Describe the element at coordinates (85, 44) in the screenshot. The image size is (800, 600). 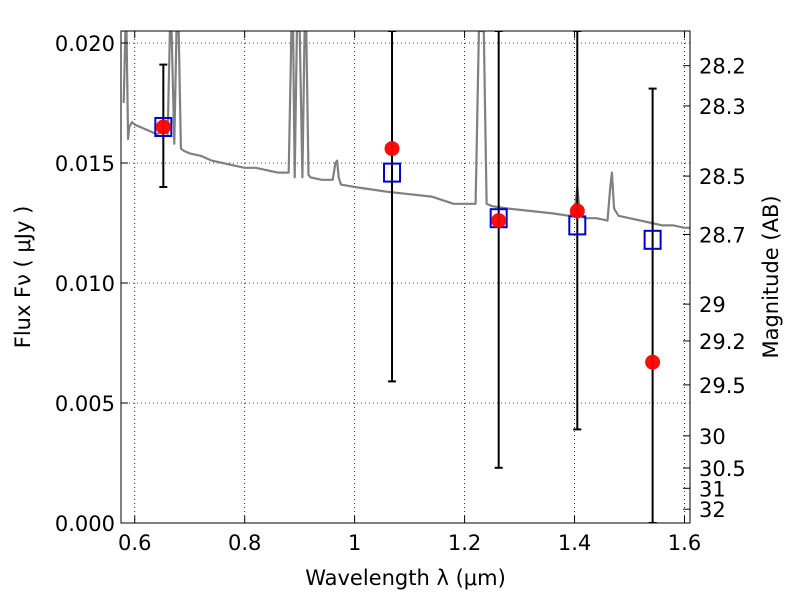
I see `y-tick-label: 0.020` at that location.